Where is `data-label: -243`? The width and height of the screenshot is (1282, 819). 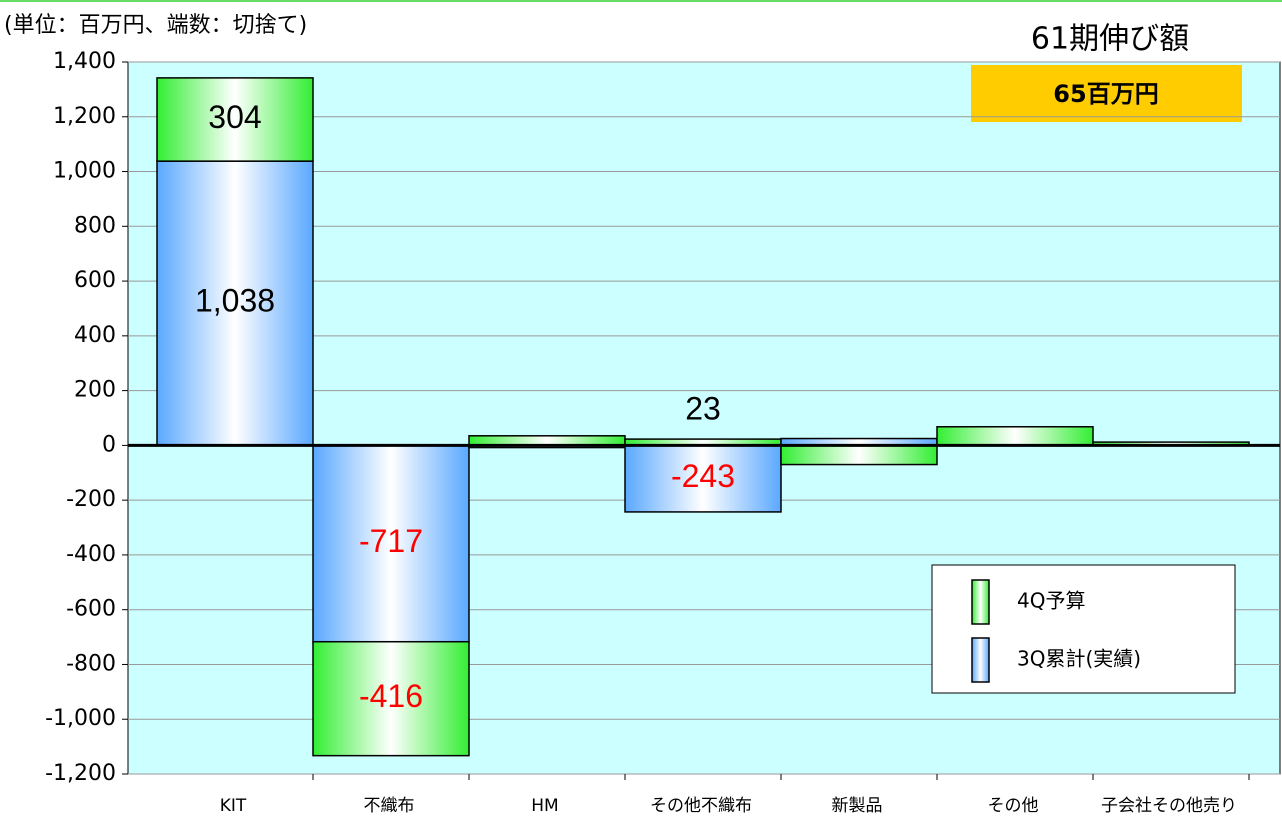
data-label: -243 is located at coordinates (703, 476).